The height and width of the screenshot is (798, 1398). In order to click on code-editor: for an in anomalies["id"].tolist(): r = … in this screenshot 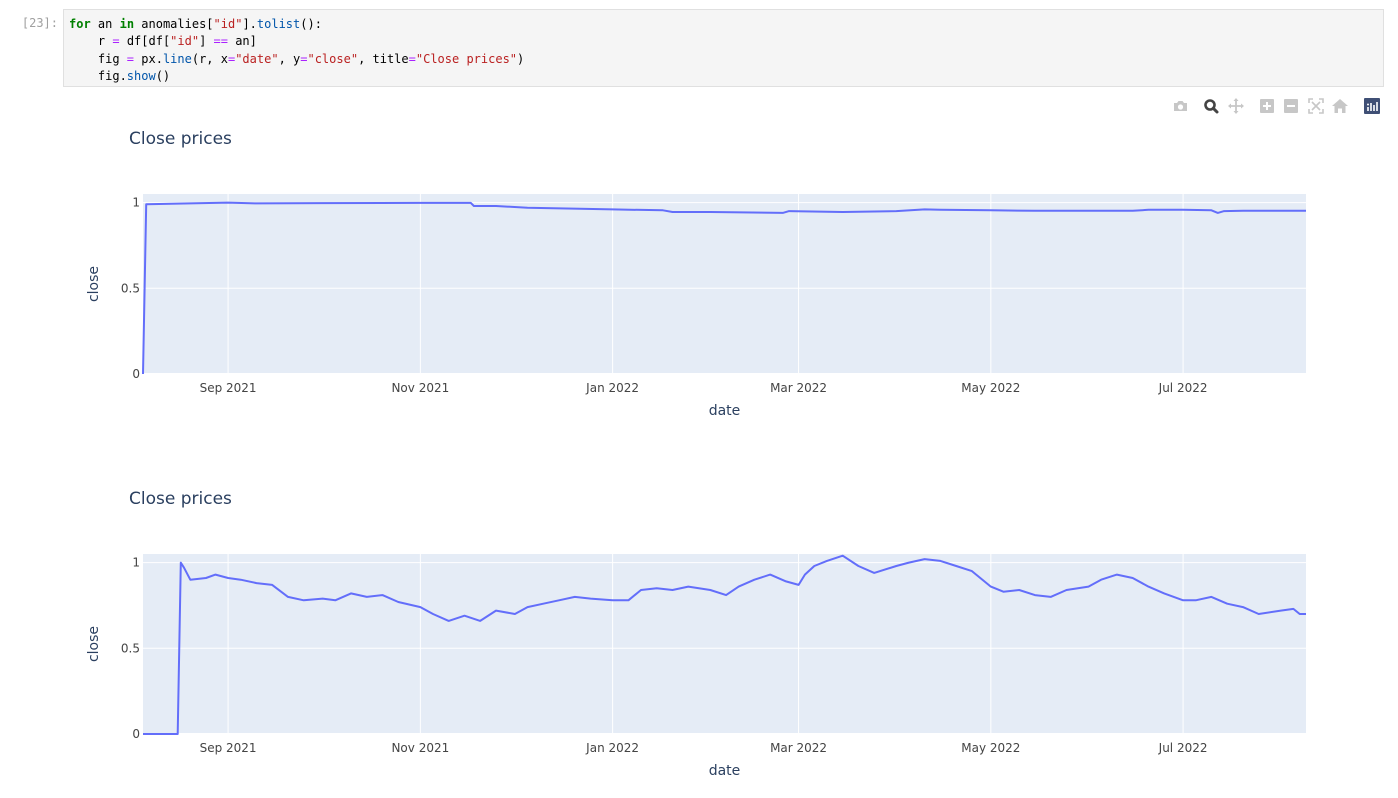, I will do `click(723, 47)`.